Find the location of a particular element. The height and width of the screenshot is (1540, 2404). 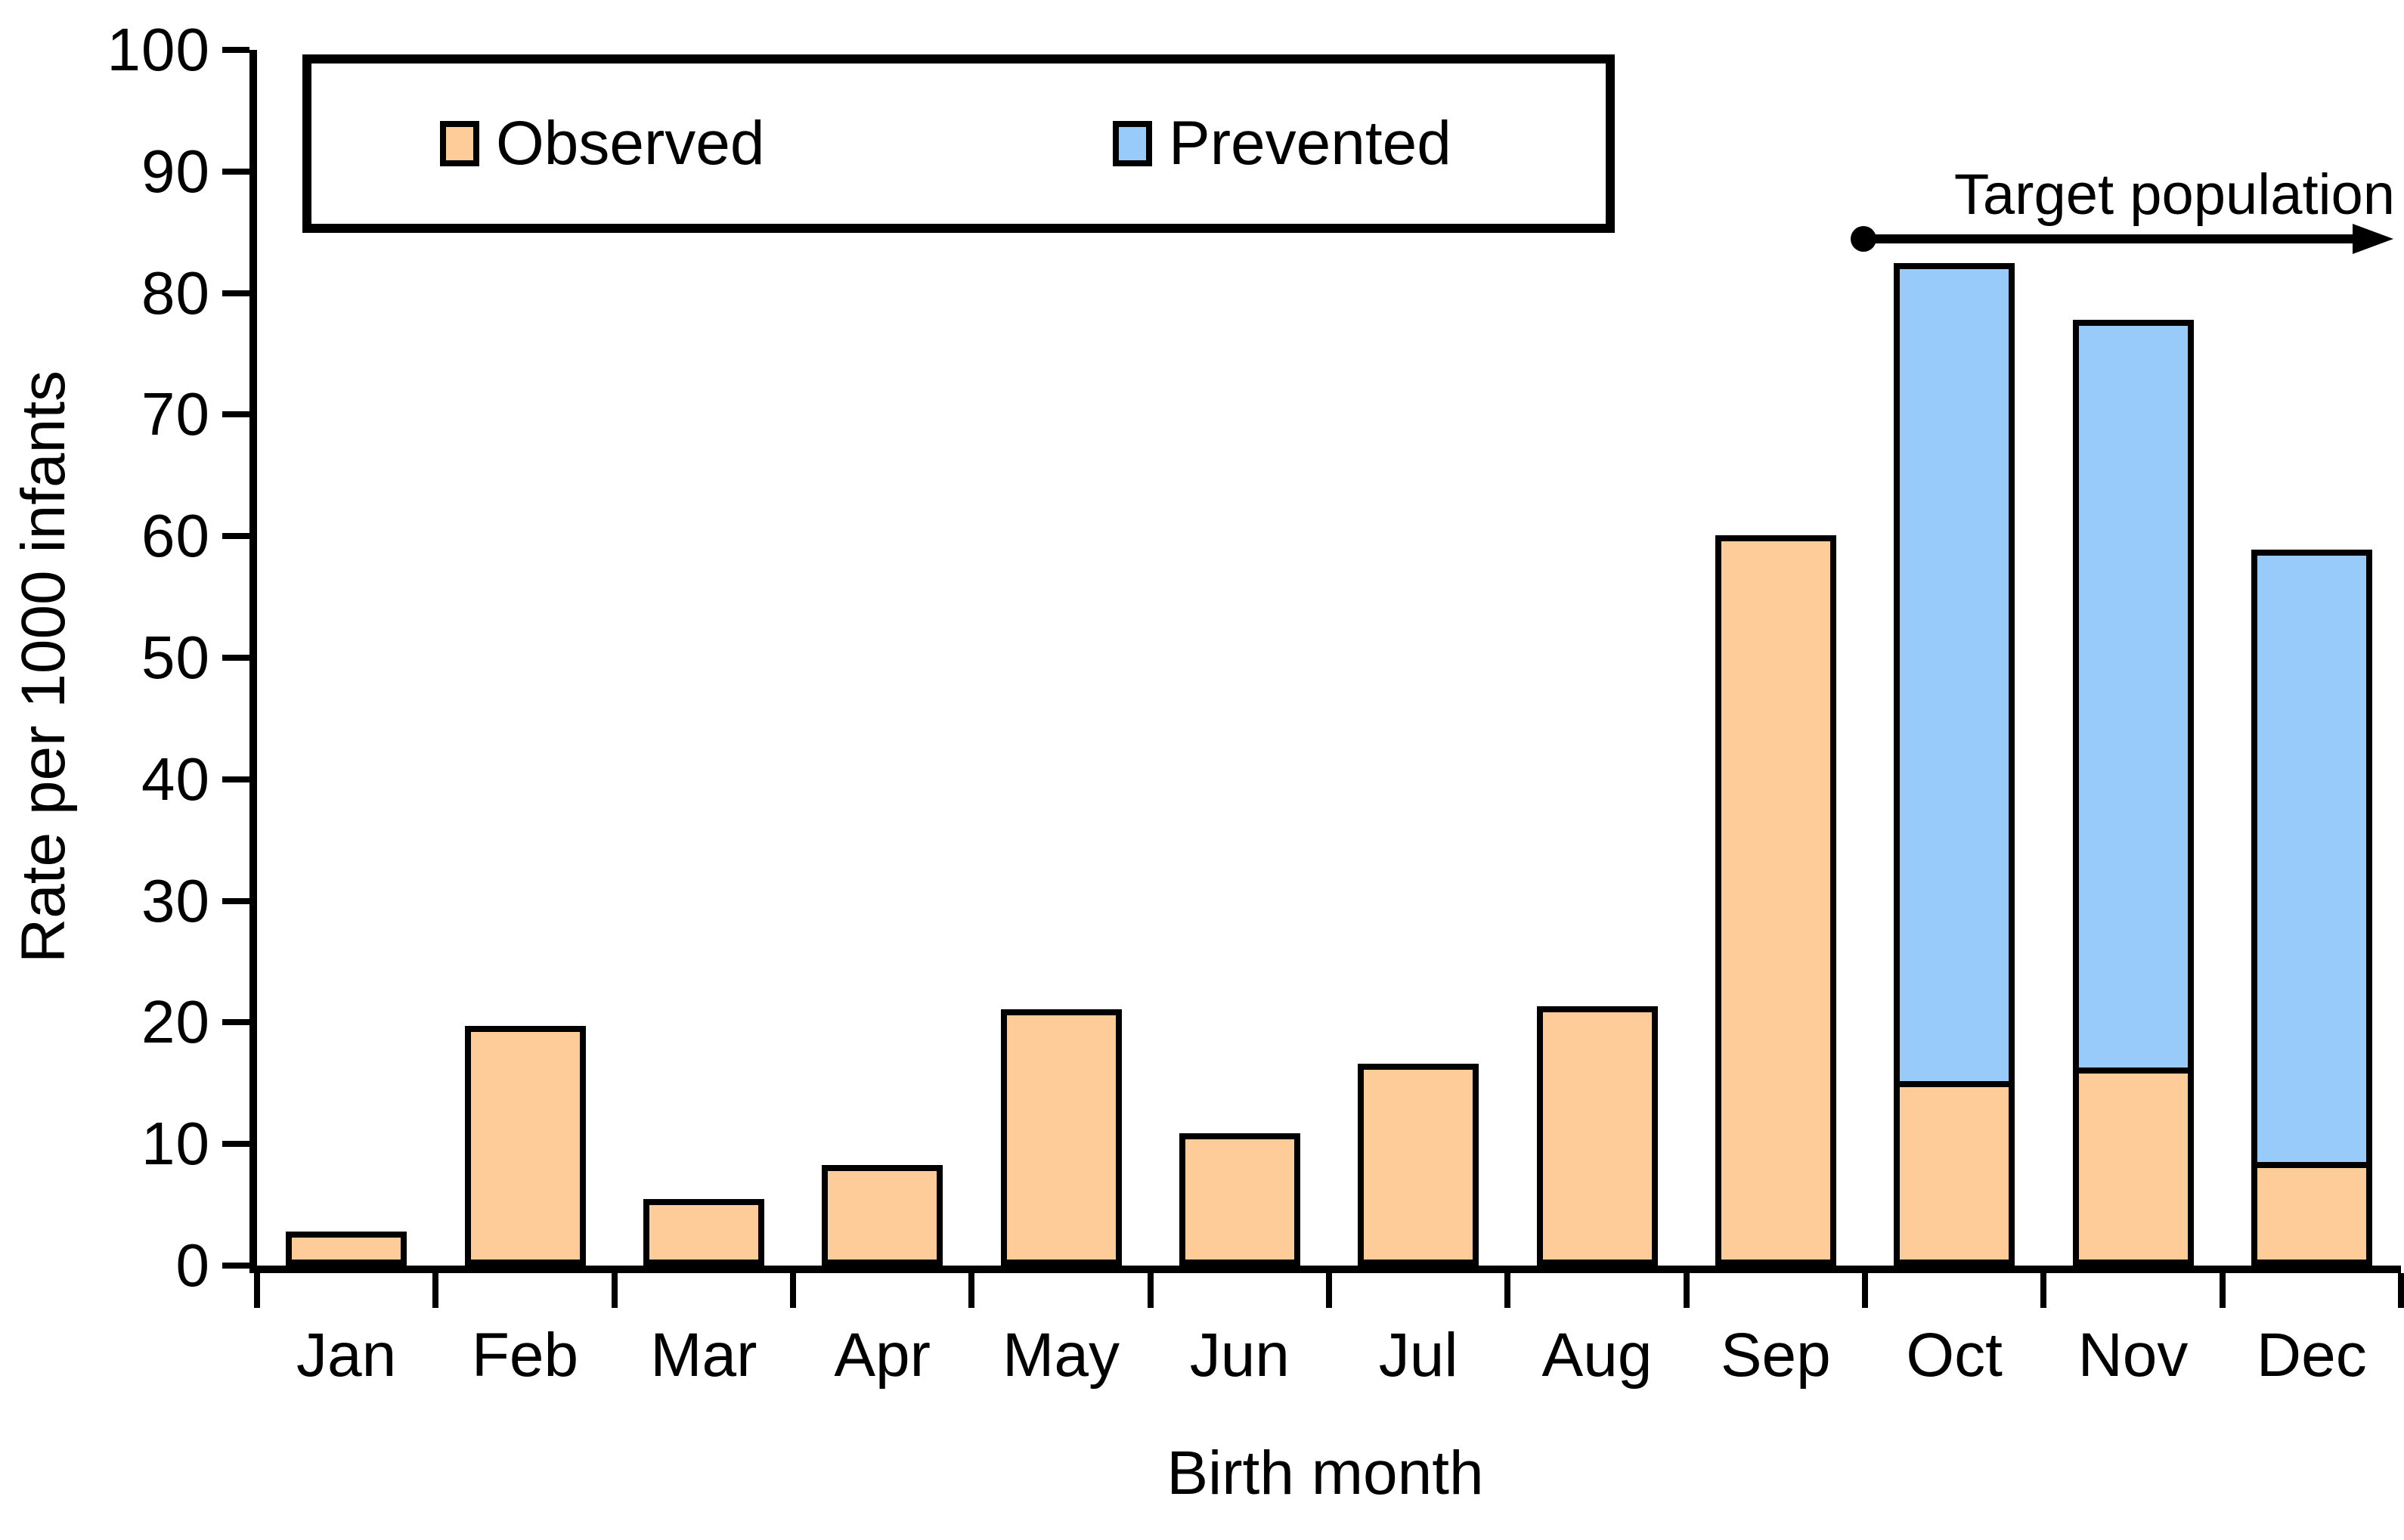

x-tick-label: Nov is located at coordinates (2133, 1355).